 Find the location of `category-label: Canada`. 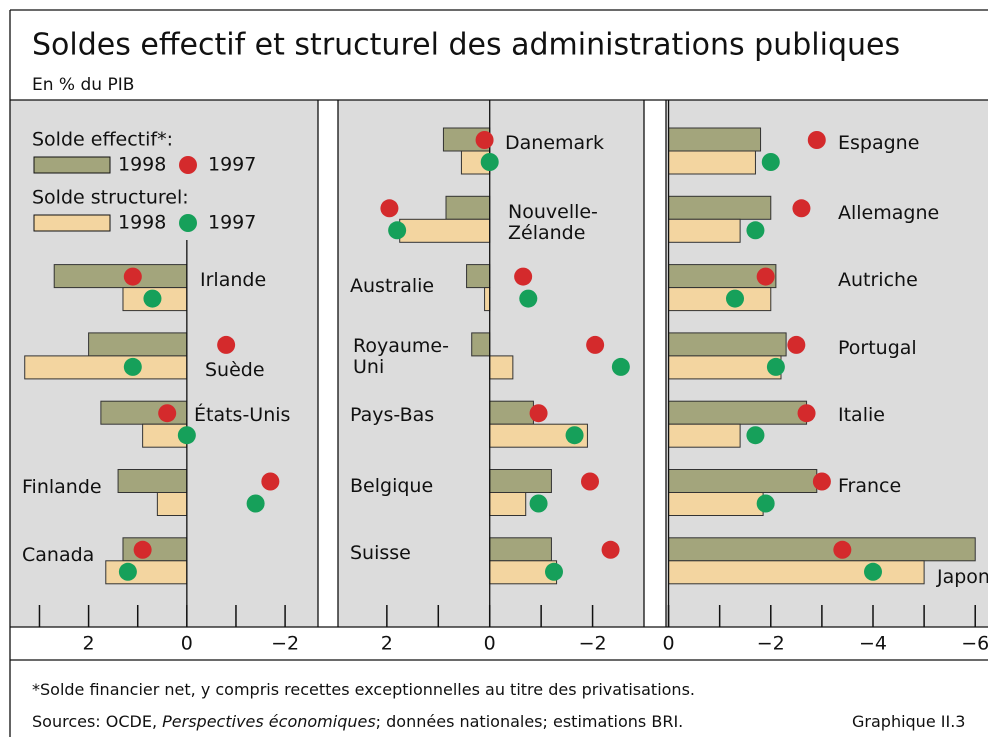

category-label: Canada is located at coordinates (58, 555).